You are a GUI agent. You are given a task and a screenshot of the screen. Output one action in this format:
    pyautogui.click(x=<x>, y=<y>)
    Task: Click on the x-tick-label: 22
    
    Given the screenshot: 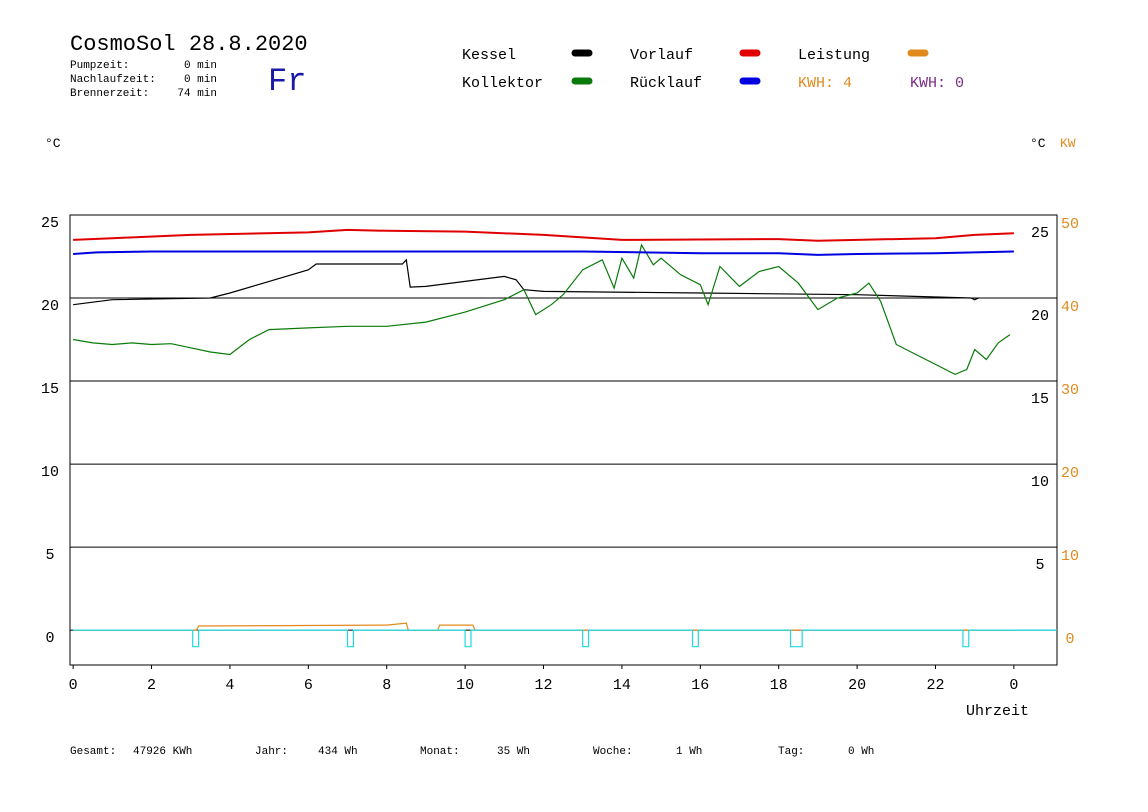 What is the action you would take?
    pyautogui.click(x=935, y=685)
    